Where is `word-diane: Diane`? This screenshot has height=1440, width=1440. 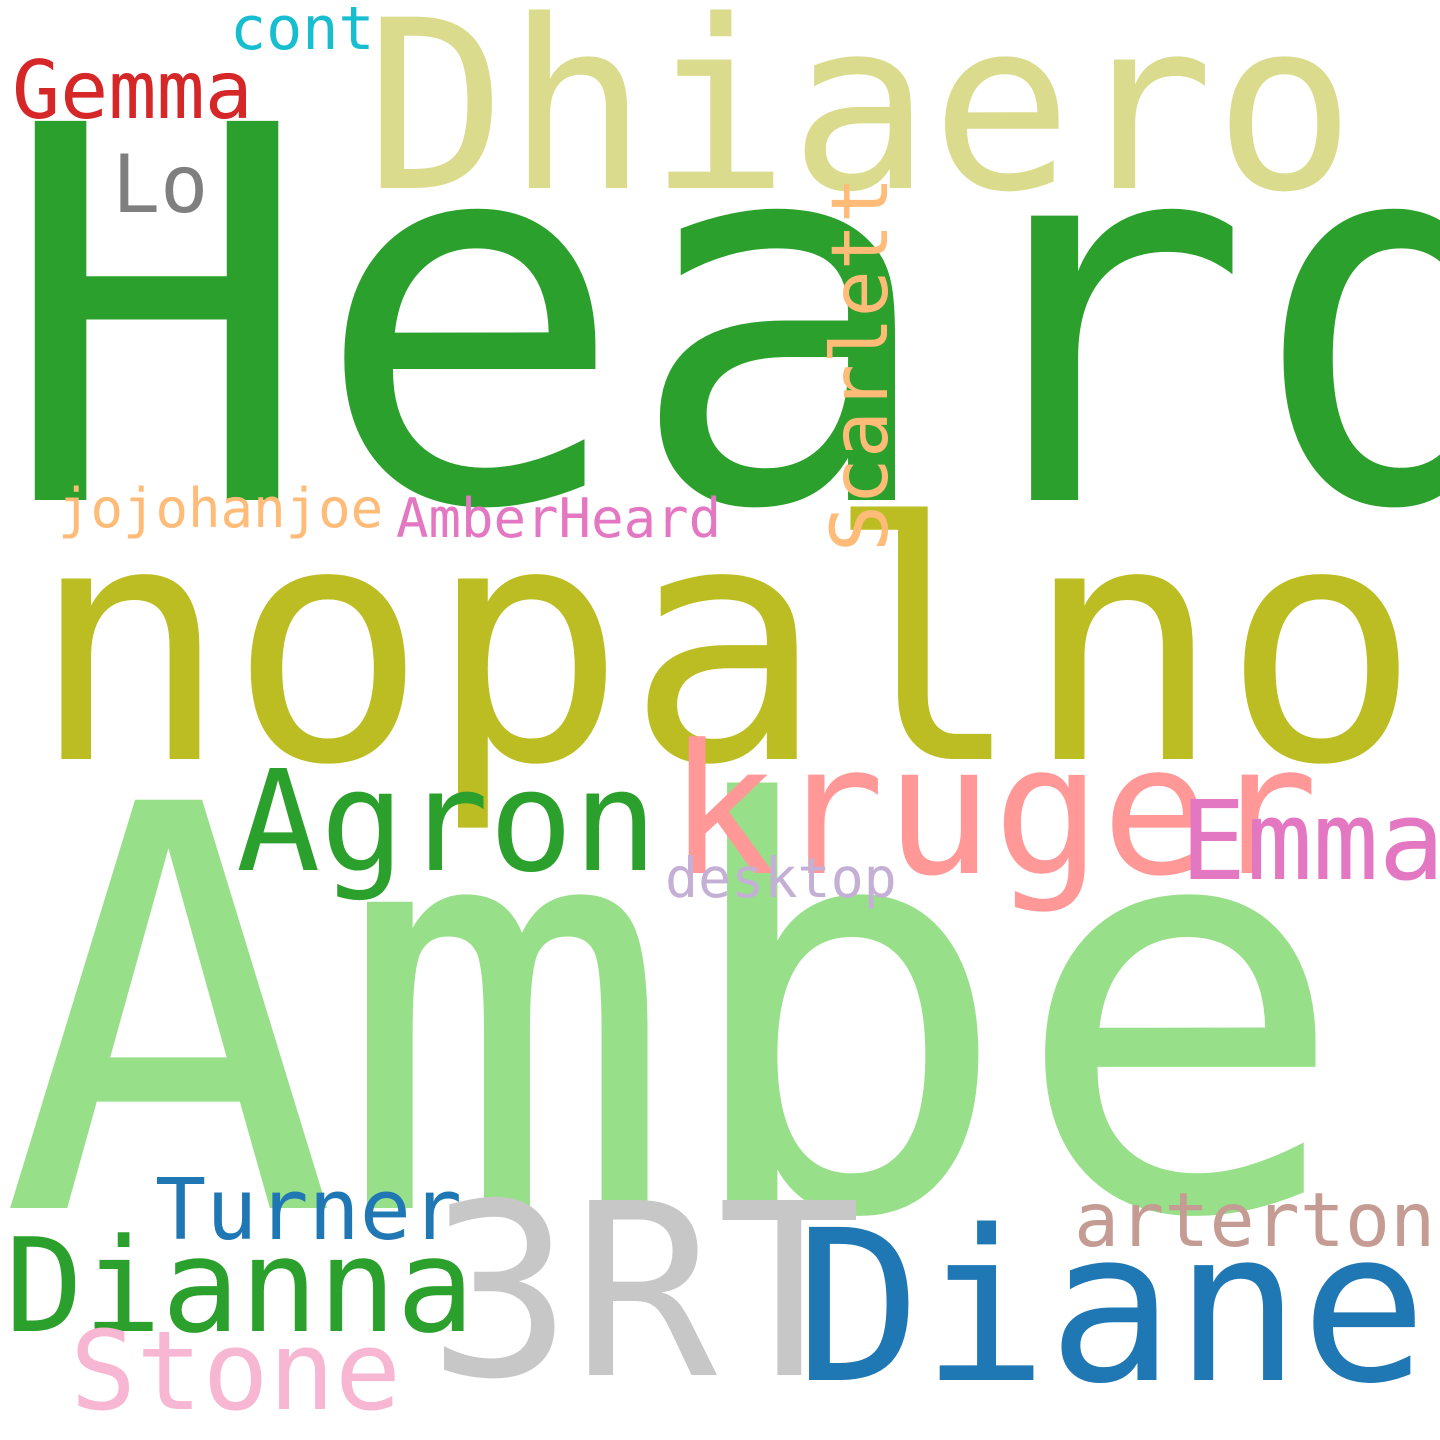 word-diane: Diane is located at coordinates (1111, 1307).